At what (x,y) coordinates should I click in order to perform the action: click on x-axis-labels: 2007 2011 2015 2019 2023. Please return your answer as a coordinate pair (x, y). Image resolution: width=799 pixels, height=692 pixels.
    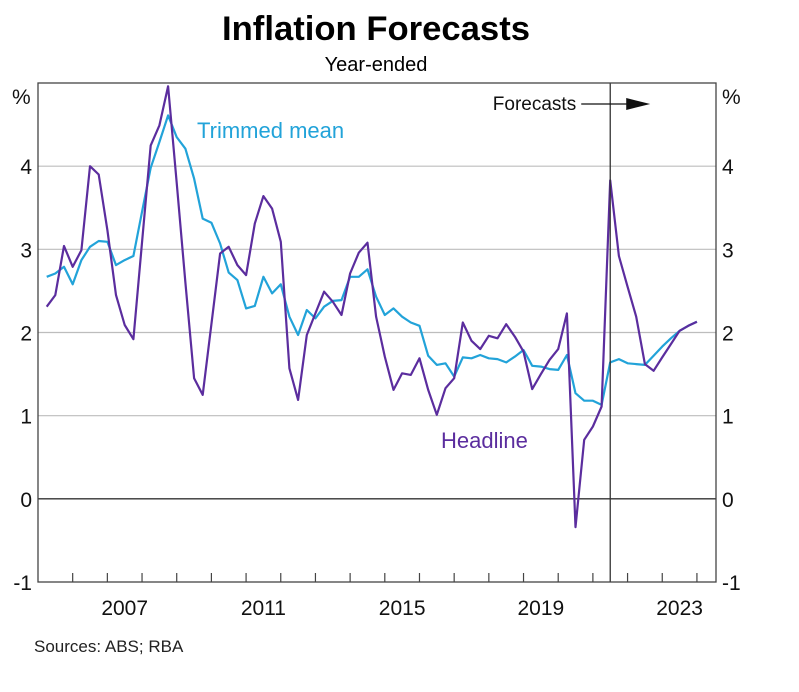
    Looking at the image, I should click on (402, 608).